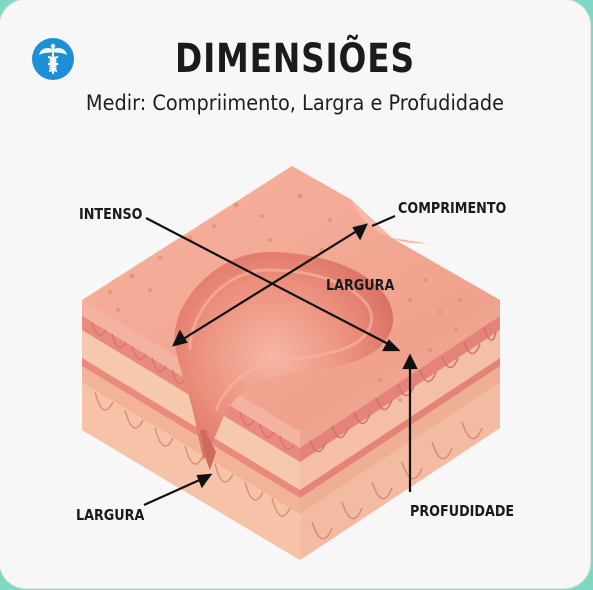 The width and height of the screenshot is (593, 590). What do you see at coordinates (284, 361) in the screenshot?
I see `wound` at bounding box center [284, 361].